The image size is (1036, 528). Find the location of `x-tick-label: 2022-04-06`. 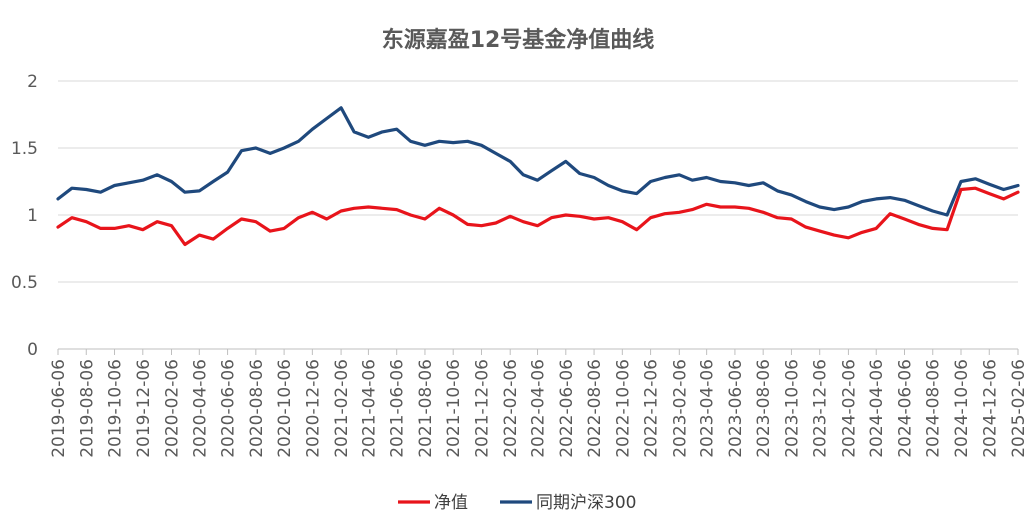

x-tick-label: 2022-04-06 is located at coordinates (539, 408).